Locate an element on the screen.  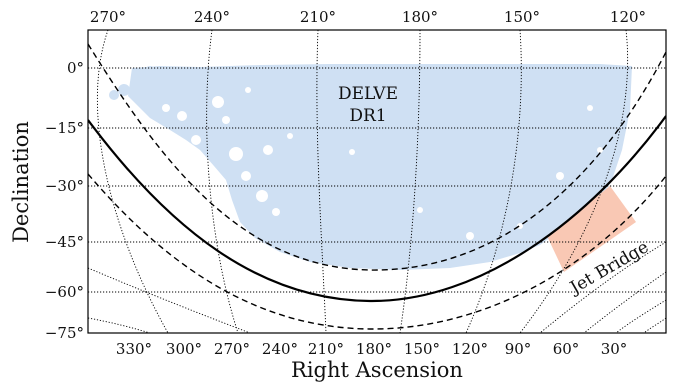
top-ra-tick: 270° is located at coordinates (108, 17).